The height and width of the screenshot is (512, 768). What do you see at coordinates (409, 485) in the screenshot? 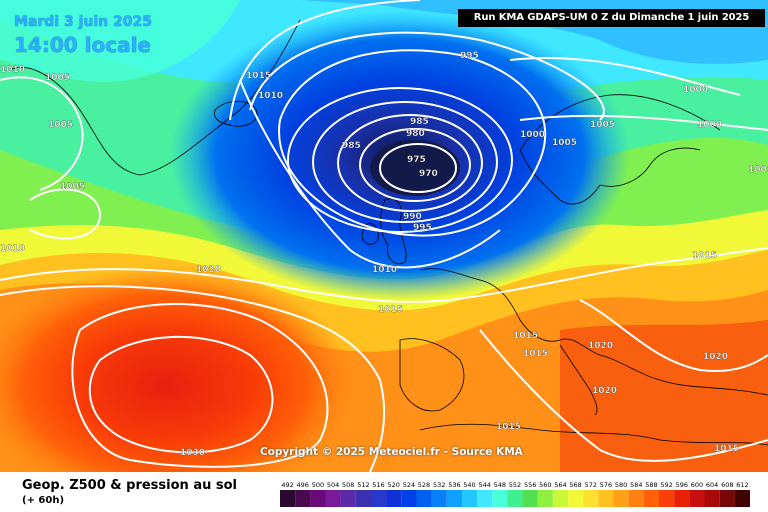
I see `legend-value-label: 524` at bounding box center [409, 485].